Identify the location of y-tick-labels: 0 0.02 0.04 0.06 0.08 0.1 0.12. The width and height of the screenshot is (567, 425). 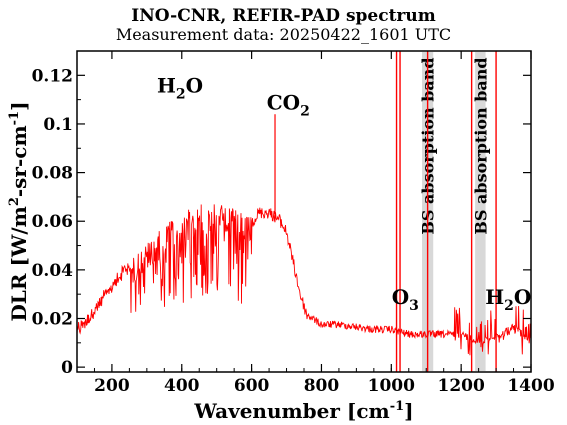
(53, 222).